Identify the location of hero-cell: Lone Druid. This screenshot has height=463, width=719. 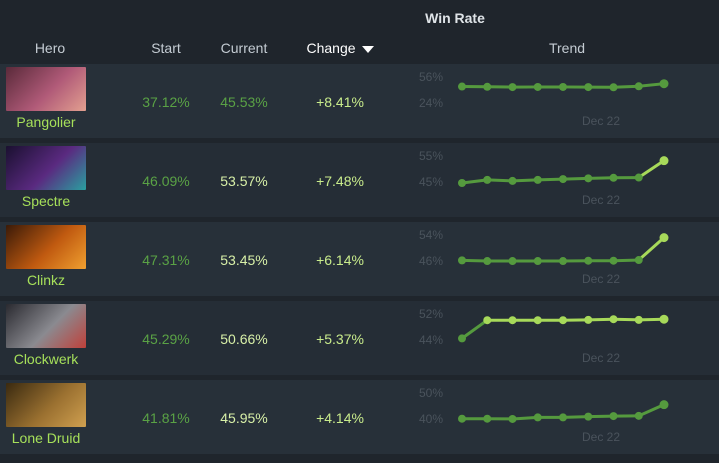
(46, 415).